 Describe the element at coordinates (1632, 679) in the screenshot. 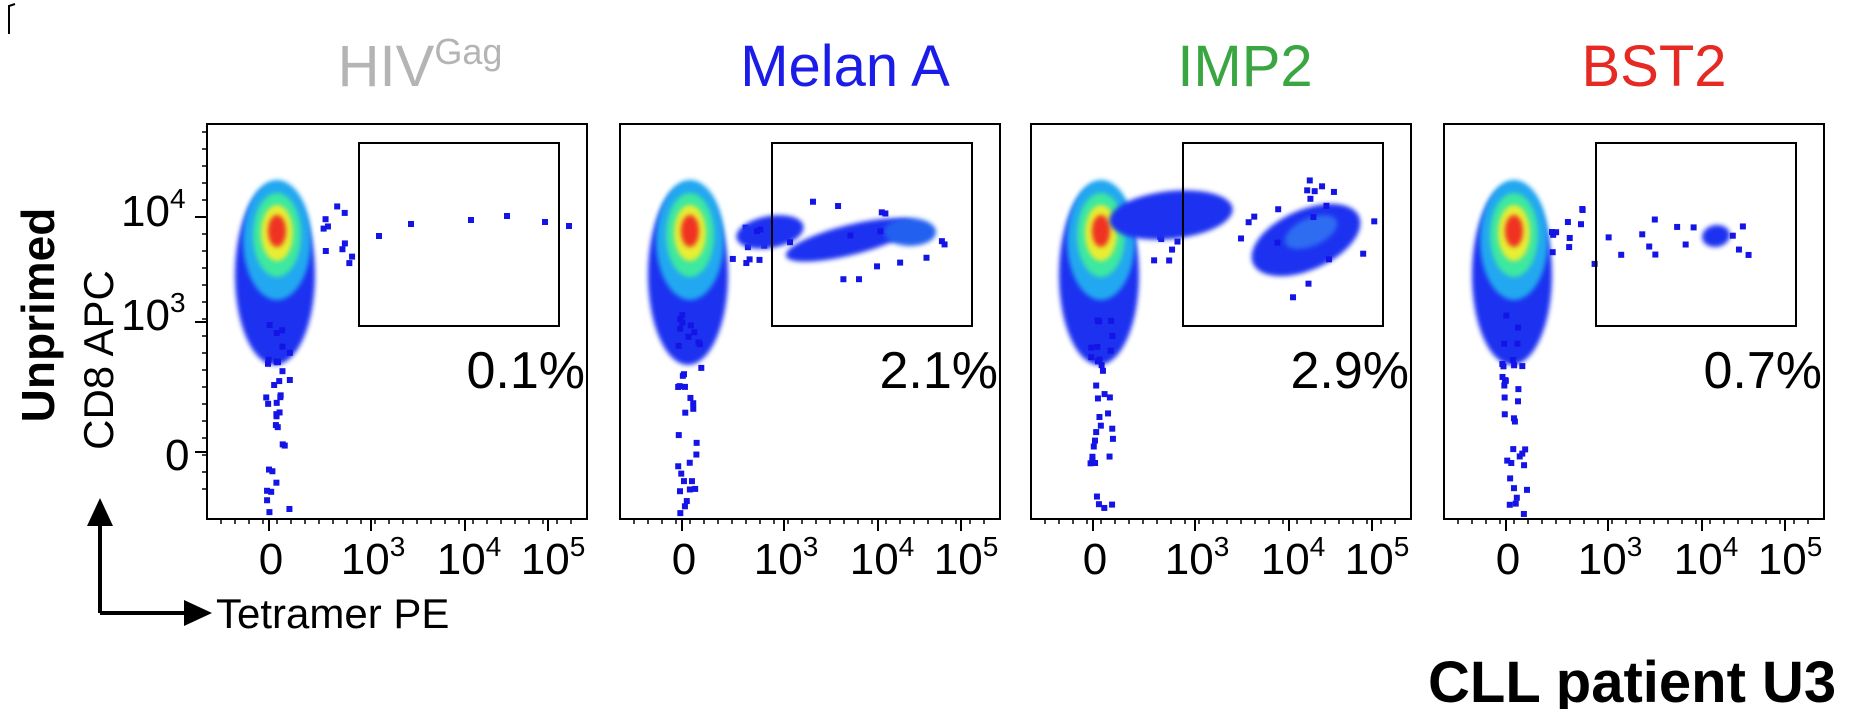

I see `footer-caption: CLL patient U3` at that location.